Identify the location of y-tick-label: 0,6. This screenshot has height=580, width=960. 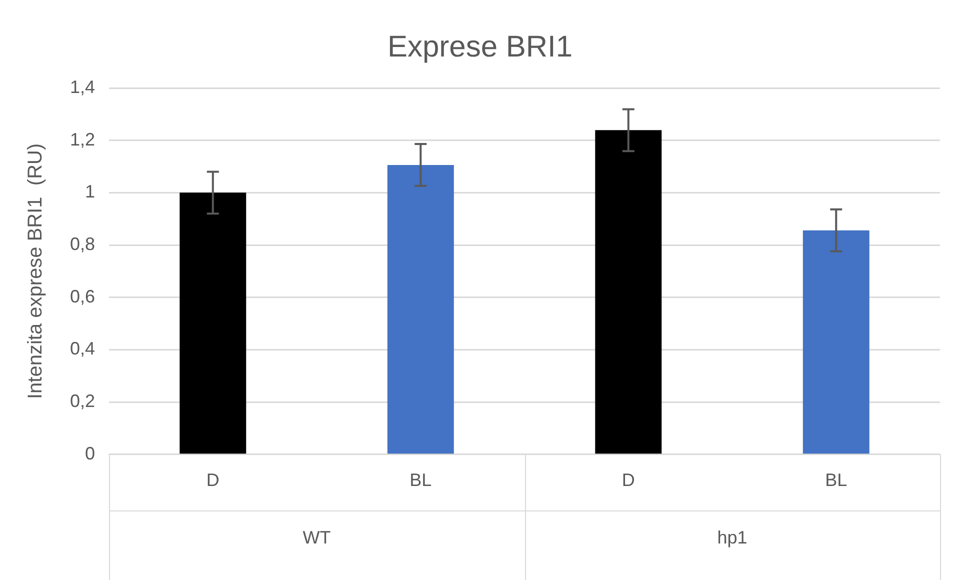
(83, 296).